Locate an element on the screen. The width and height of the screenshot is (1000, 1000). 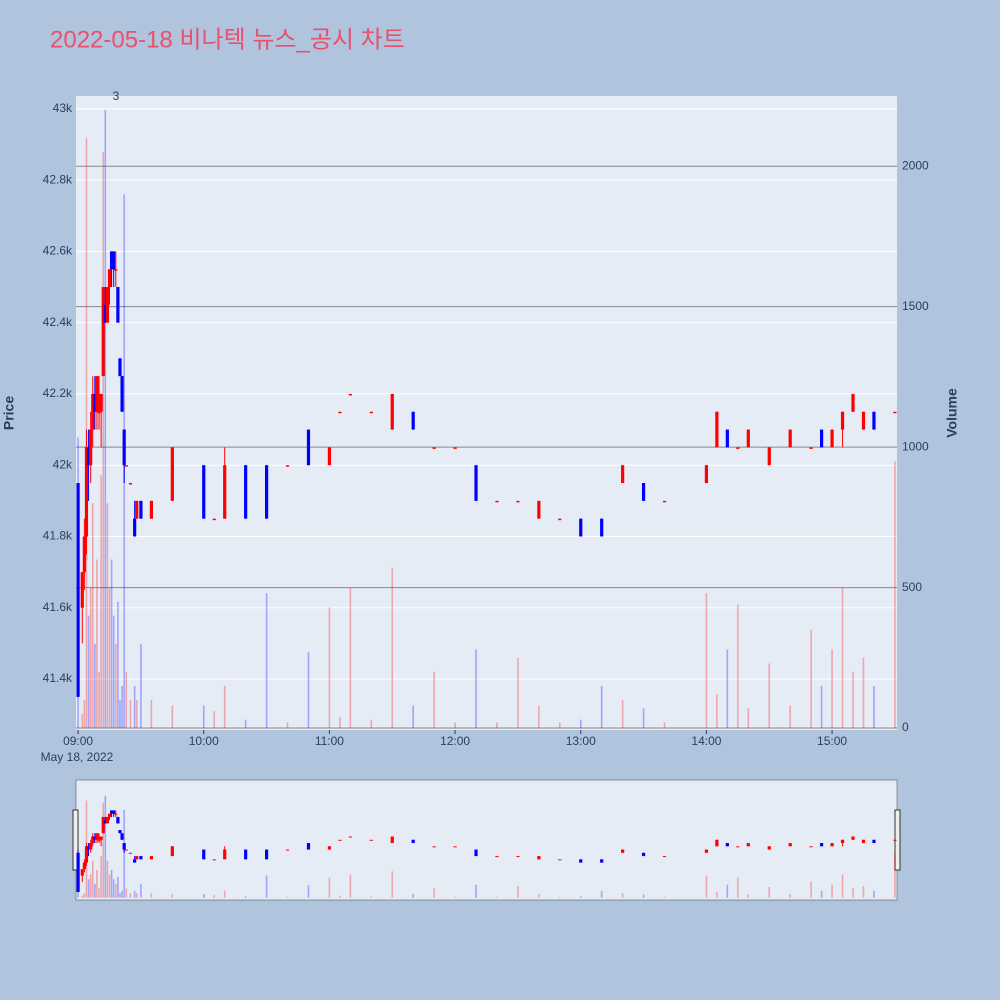
chart-title: 2022-05-18 비나텍 뉴스_공시 차트 is located at coordinates (227, 39).